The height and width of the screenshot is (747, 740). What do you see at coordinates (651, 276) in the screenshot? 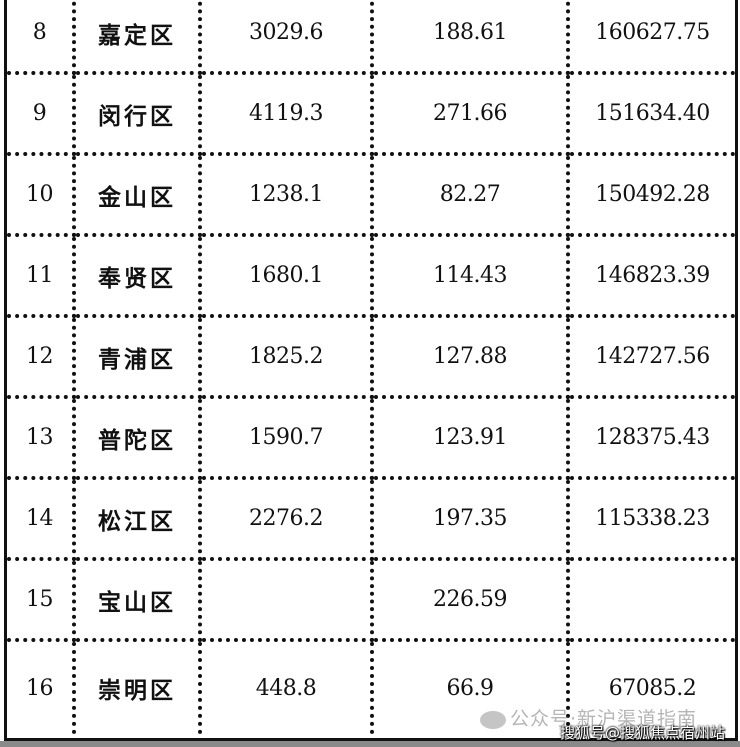
I see `value-cell-5: 146823.39` at bounding box center [651, 276].